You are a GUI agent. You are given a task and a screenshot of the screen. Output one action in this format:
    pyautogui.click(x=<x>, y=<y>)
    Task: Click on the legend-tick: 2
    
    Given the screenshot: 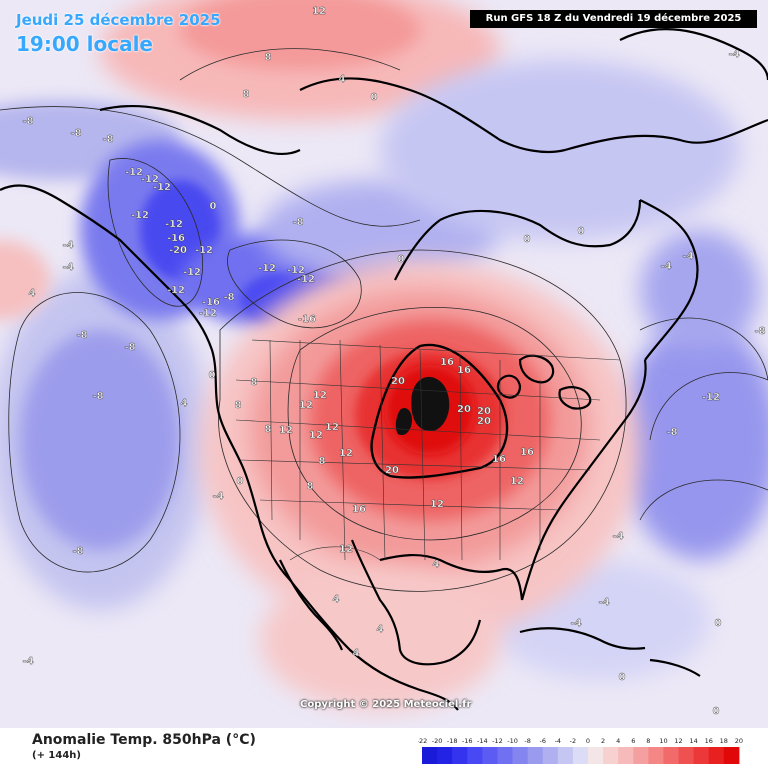 What is the action you would take?
    pyautogui.click(x=603, y=741)
    